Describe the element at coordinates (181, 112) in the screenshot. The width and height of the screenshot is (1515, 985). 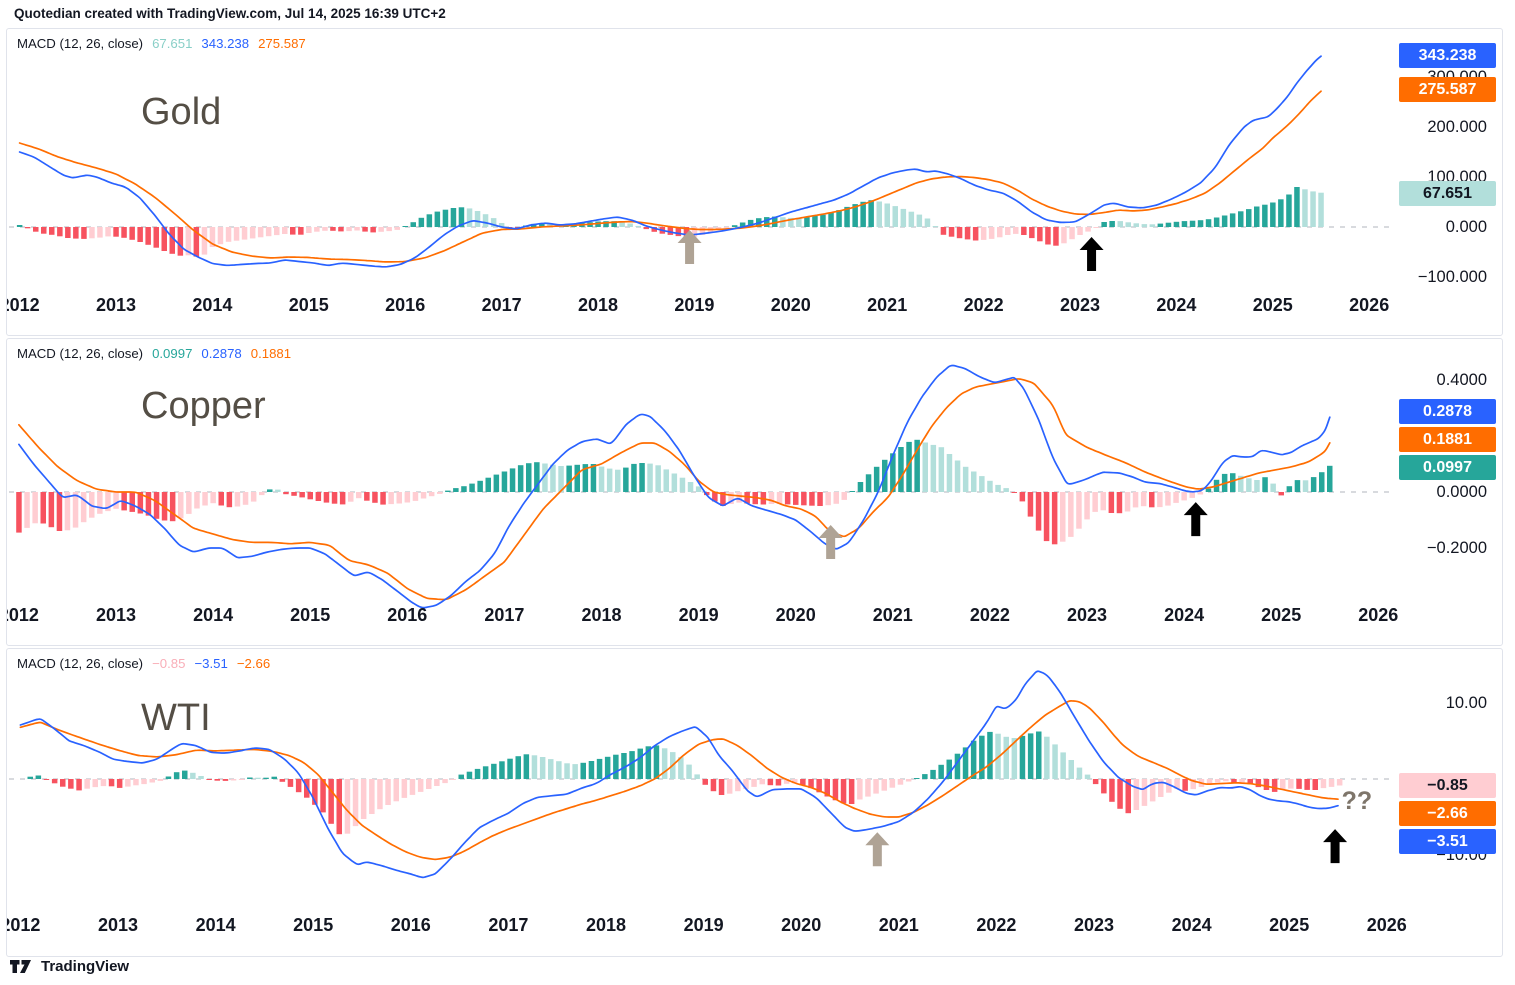
I see `panel-title: Gold` at that location.